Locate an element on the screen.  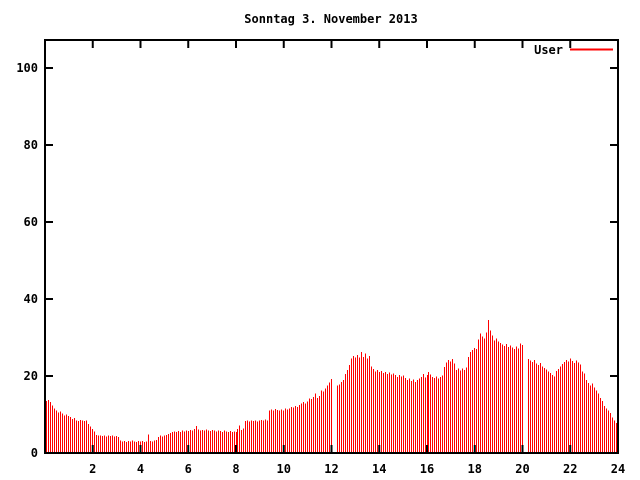
y-tick-label: 80 is located at coordinates (31, 145).